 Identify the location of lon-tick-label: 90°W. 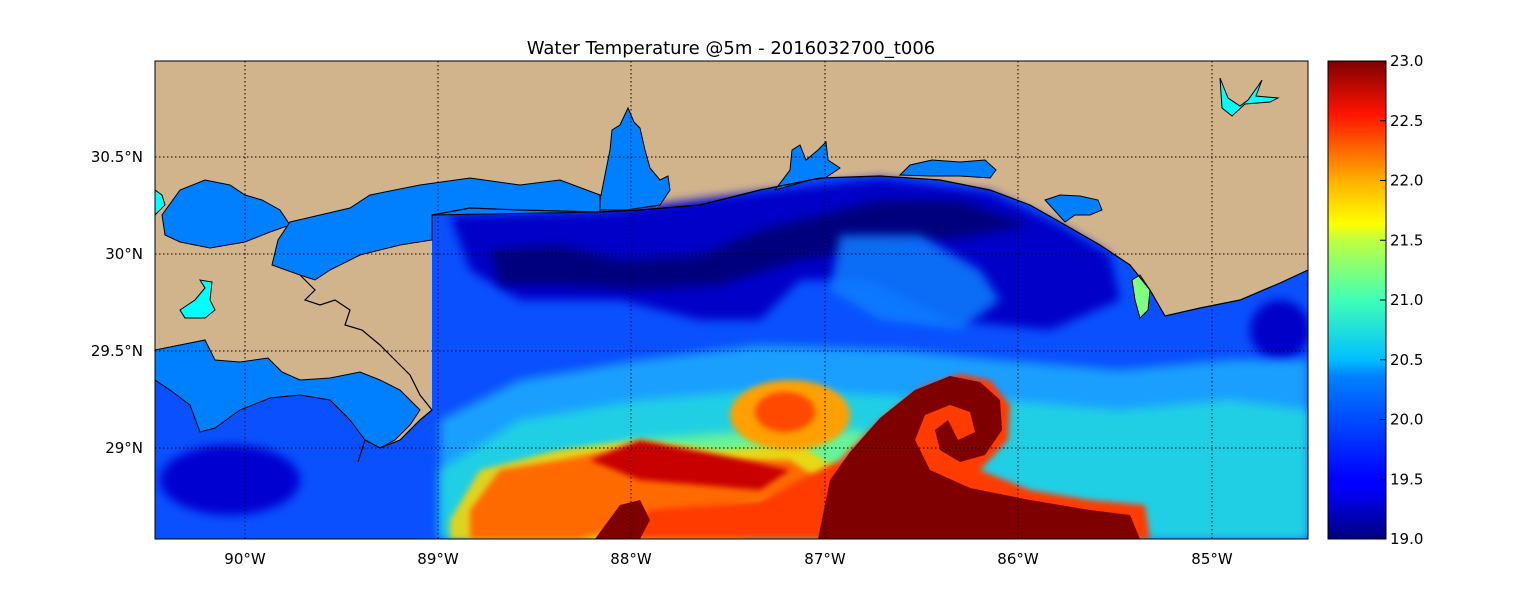
(245, 559).